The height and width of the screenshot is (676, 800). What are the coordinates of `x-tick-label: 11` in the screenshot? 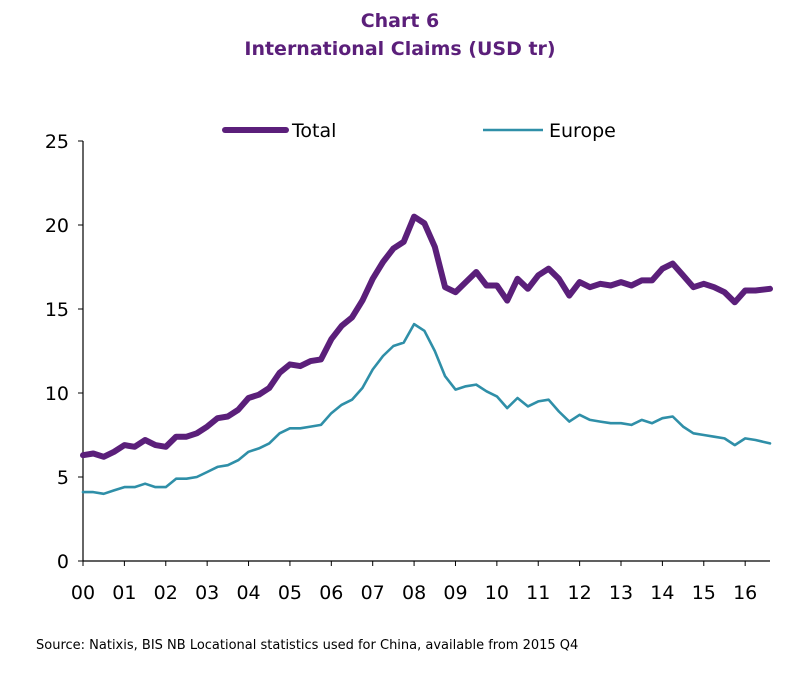 It's located at (538, 593).